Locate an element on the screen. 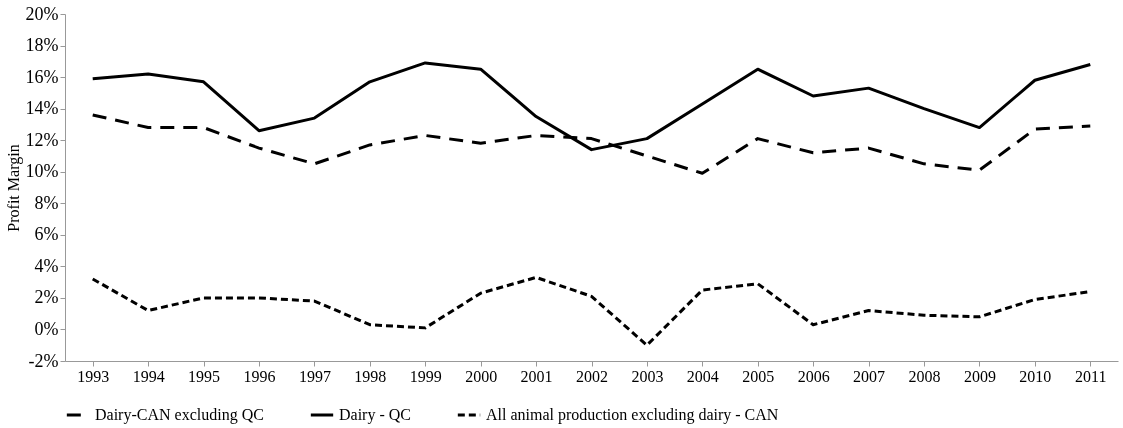 The image size is (1123, 428). x-tick-label: 2007 is located at coordinates (869, 376).